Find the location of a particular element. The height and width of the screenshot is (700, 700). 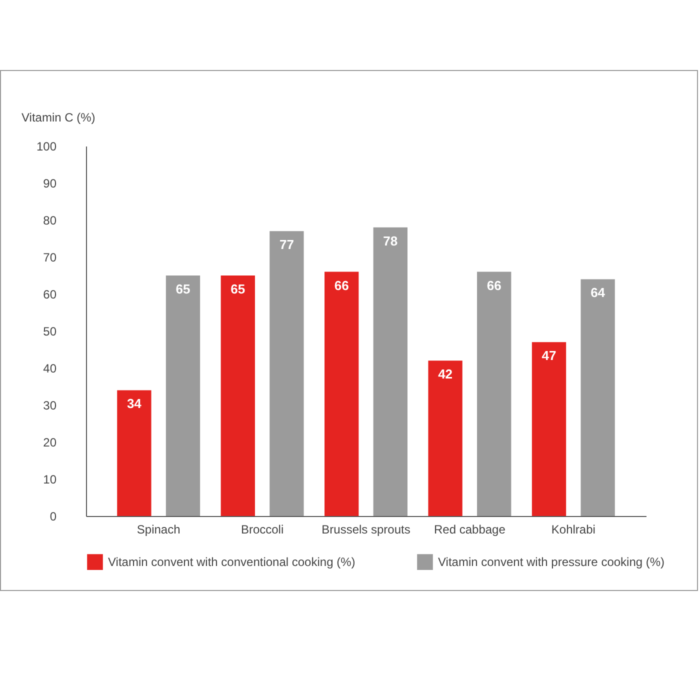

data-label: 64 is located at coordinates (598, 292).